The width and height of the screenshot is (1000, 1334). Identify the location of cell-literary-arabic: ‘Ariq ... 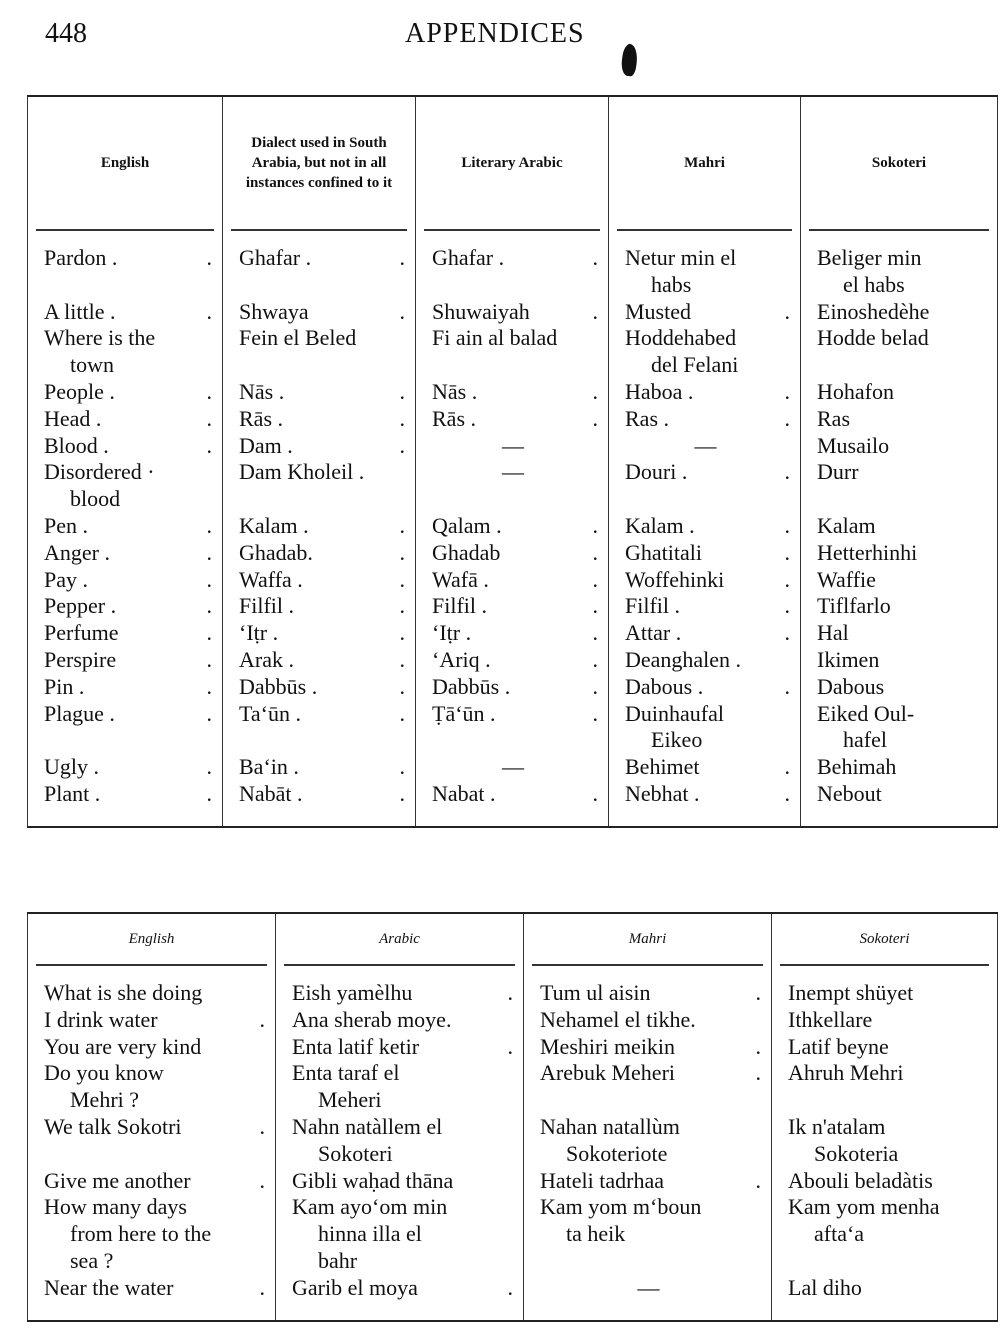
(512, 660).